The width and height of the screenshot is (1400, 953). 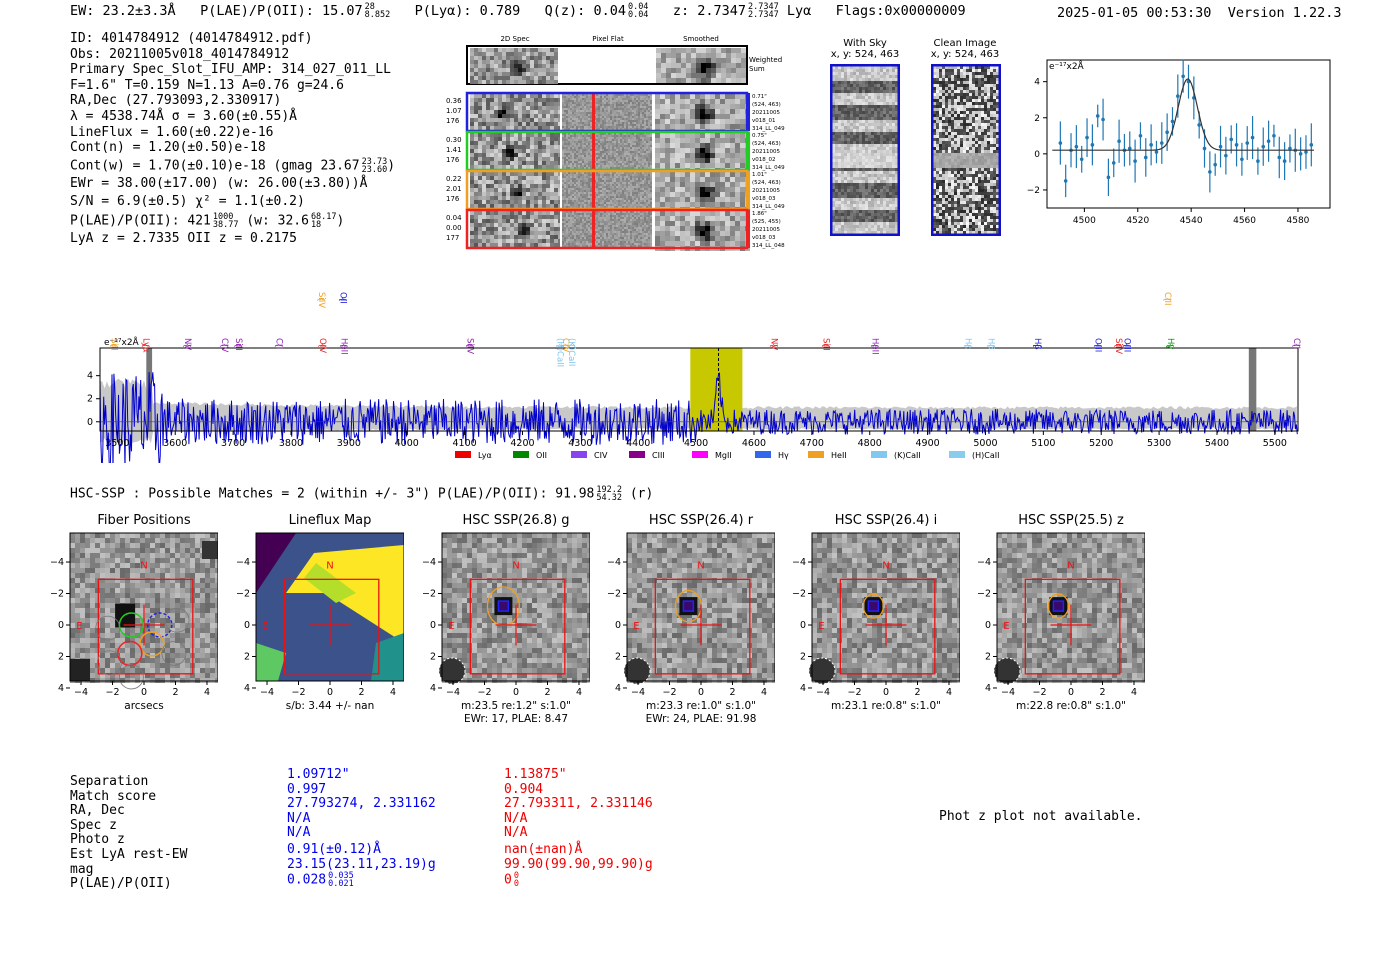 What do you see at coordinates (766, 191) in the screenshot?
I see `spec2d-right-label: 20211005` at bounding box center [766, 191].